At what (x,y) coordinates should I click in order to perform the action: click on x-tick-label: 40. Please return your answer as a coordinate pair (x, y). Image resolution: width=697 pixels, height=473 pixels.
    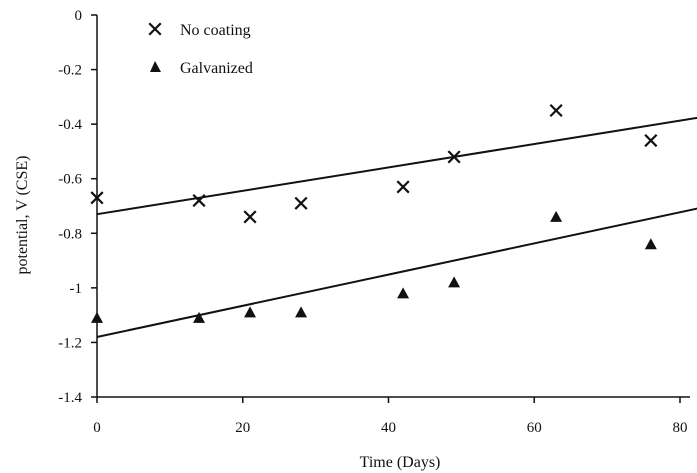
    Looking at the image, I should click on (388, 428).